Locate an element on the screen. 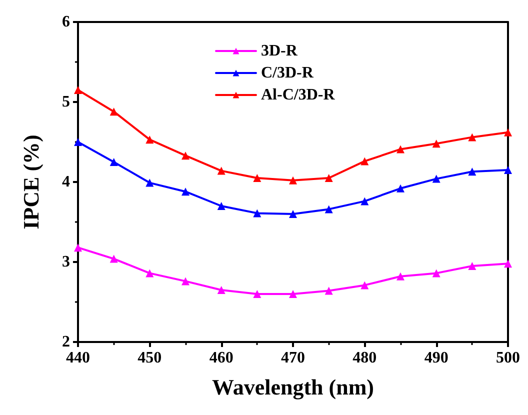 Image resolution: width=528 pixels, height=415 pixels. x-tick-label: 480 is located at coordinates (364, 358).